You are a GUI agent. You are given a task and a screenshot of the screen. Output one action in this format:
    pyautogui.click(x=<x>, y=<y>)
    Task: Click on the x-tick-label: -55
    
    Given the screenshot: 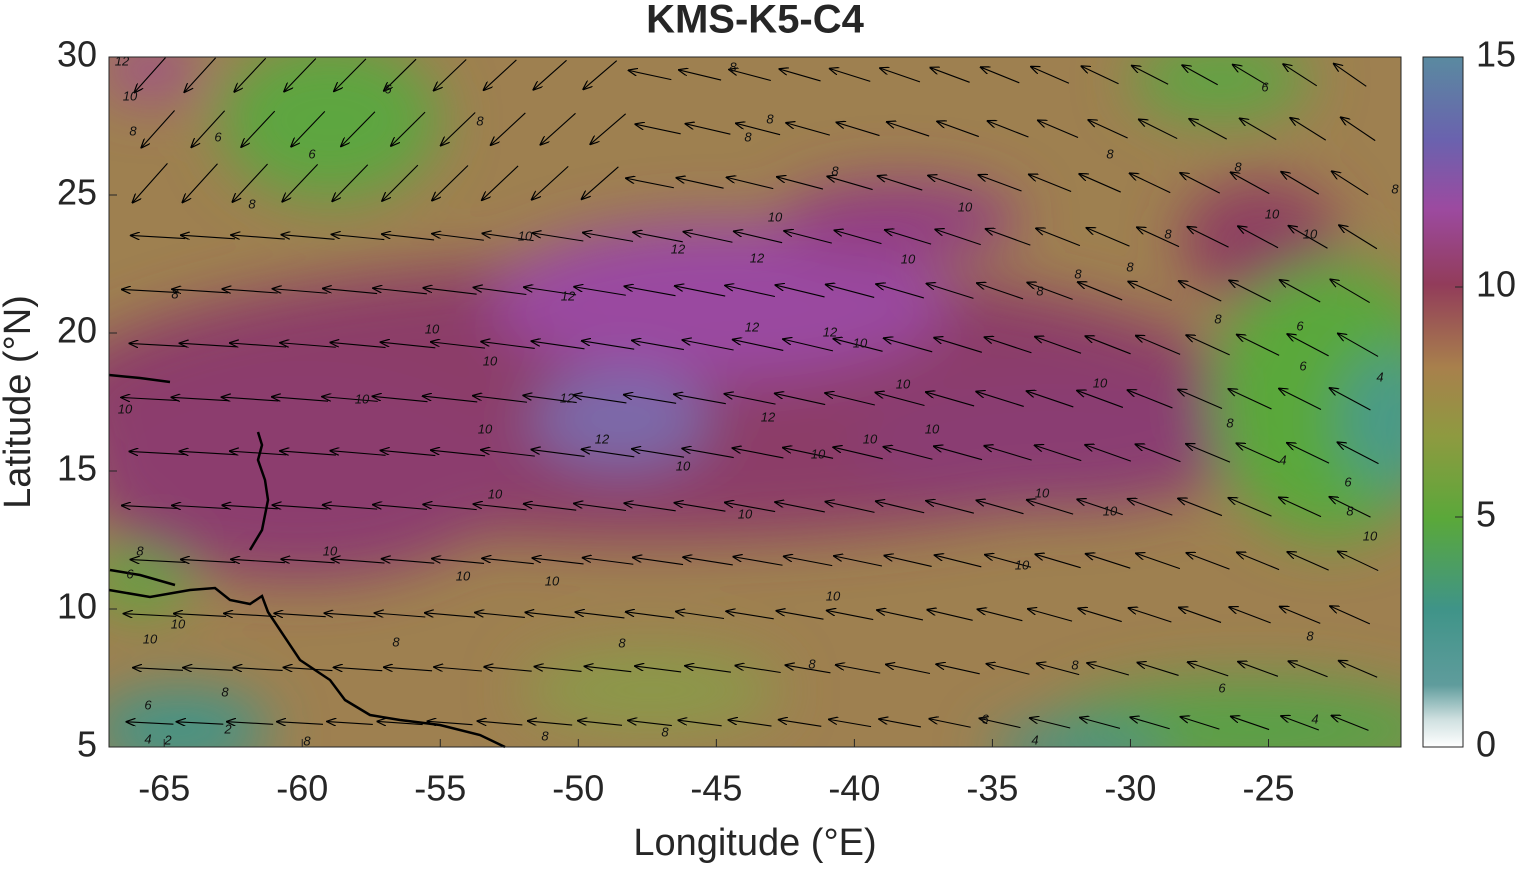 What is the action you would take?
    pyautogui.click(x=440, y=788)
    